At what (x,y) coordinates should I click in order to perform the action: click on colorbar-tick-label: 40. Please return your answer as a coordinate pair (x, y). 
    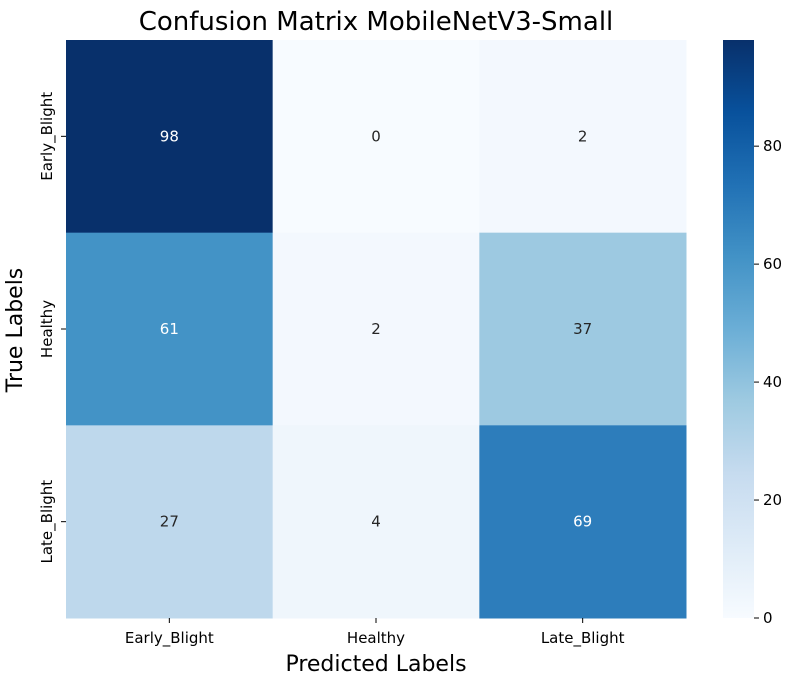
    Looking at the image, I should click on (772, 382).